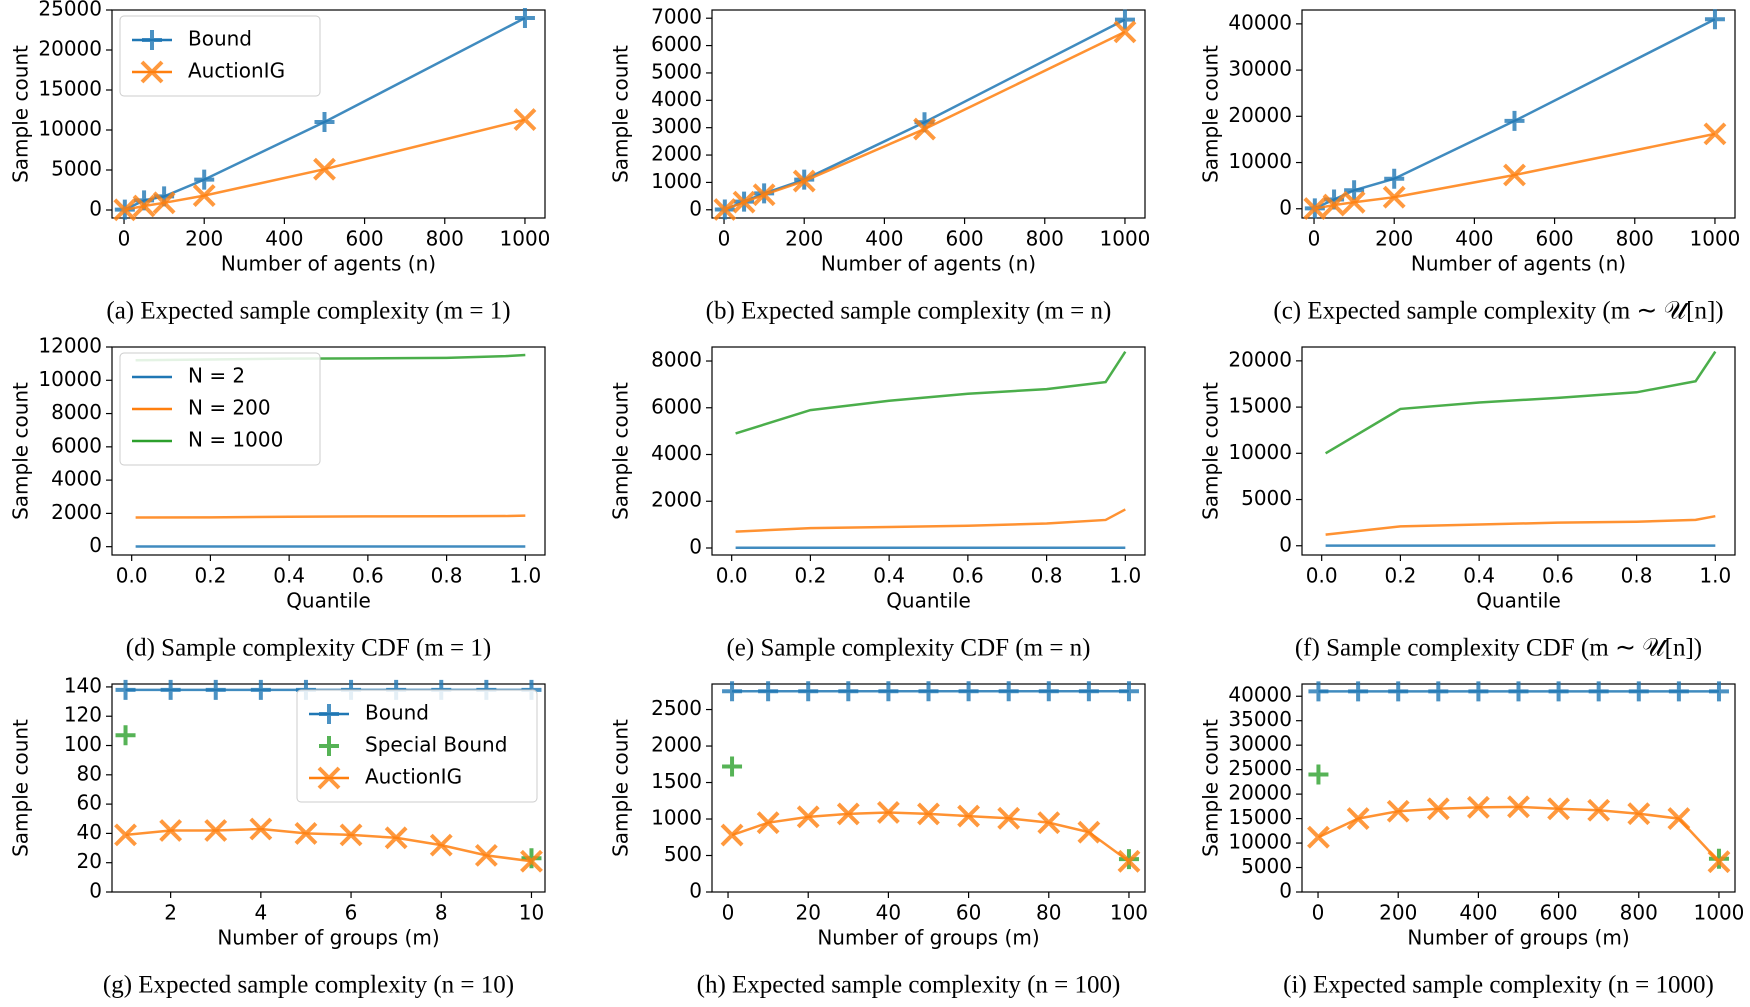  Describe the element at coordinates (1129, 913) in the screenshot. I see `x-tick-label: 100` at that location.